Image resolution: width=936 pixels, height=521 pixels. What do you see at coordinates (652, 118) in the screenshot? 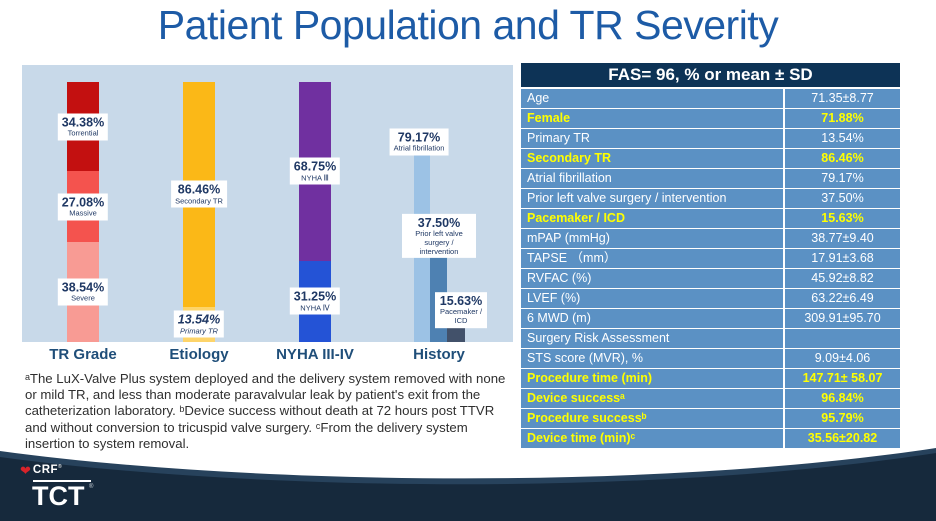
I see `row-label: Female` at bounding box center [652, 118].